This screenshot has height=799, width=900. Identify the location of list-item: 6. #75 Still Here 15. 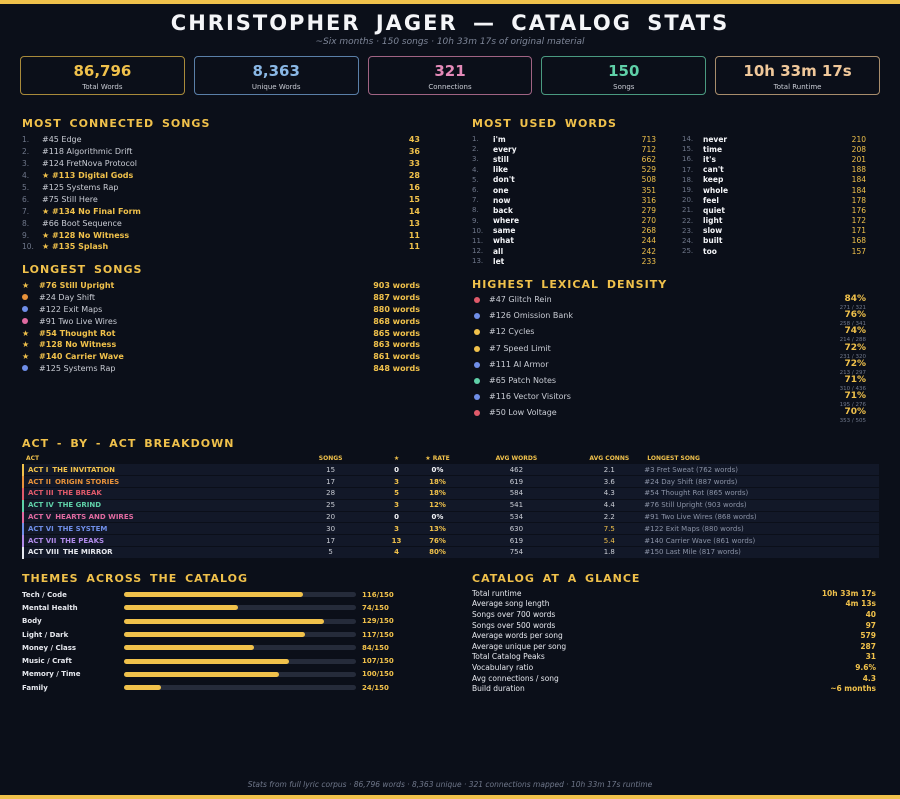
(221, 199).